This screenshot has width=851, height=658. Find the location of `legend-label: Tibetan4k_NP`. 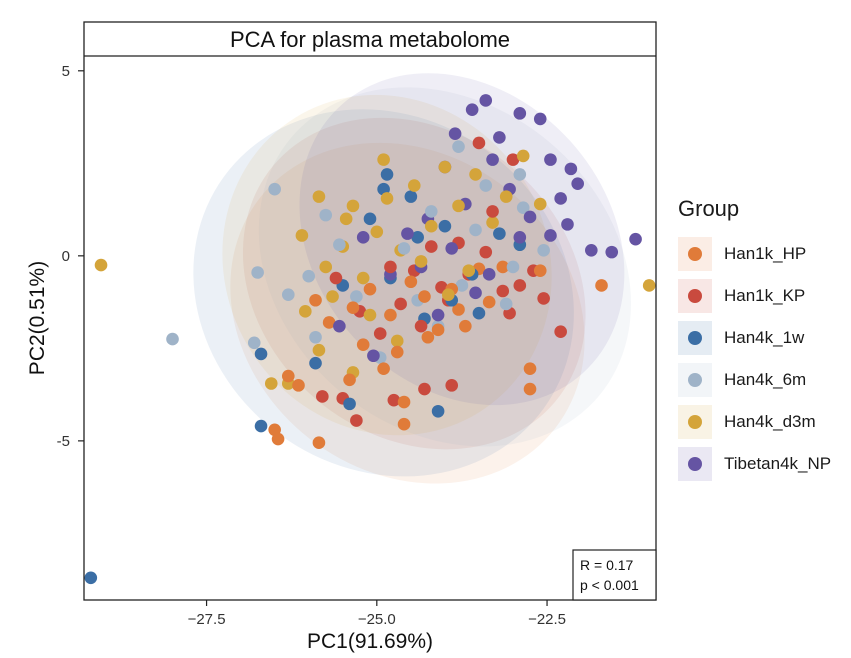

legend-label: Tibetan4k_NP is located at coordinates (778, 463).